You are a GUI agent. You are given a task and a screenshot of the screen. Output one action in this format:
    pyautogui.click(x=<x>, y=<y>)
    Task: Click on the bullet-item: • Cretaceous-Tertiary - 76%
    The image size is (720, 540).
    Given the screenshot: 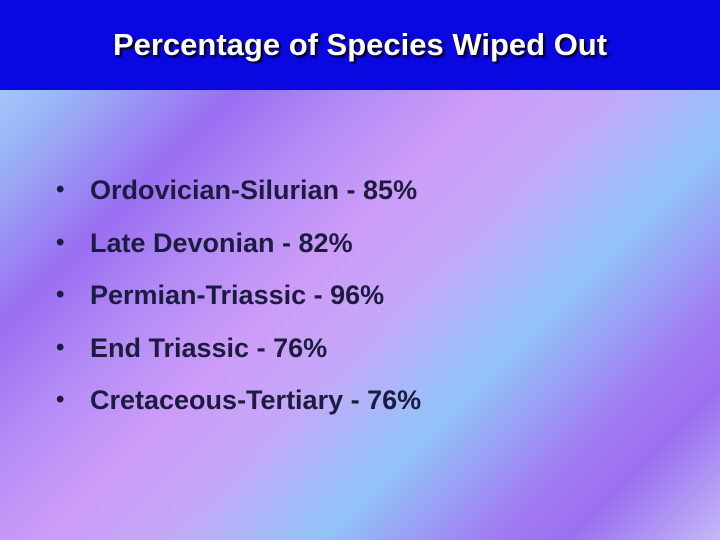 What is the action you would take?
    pyautogui.click(x=238, y=400)
    